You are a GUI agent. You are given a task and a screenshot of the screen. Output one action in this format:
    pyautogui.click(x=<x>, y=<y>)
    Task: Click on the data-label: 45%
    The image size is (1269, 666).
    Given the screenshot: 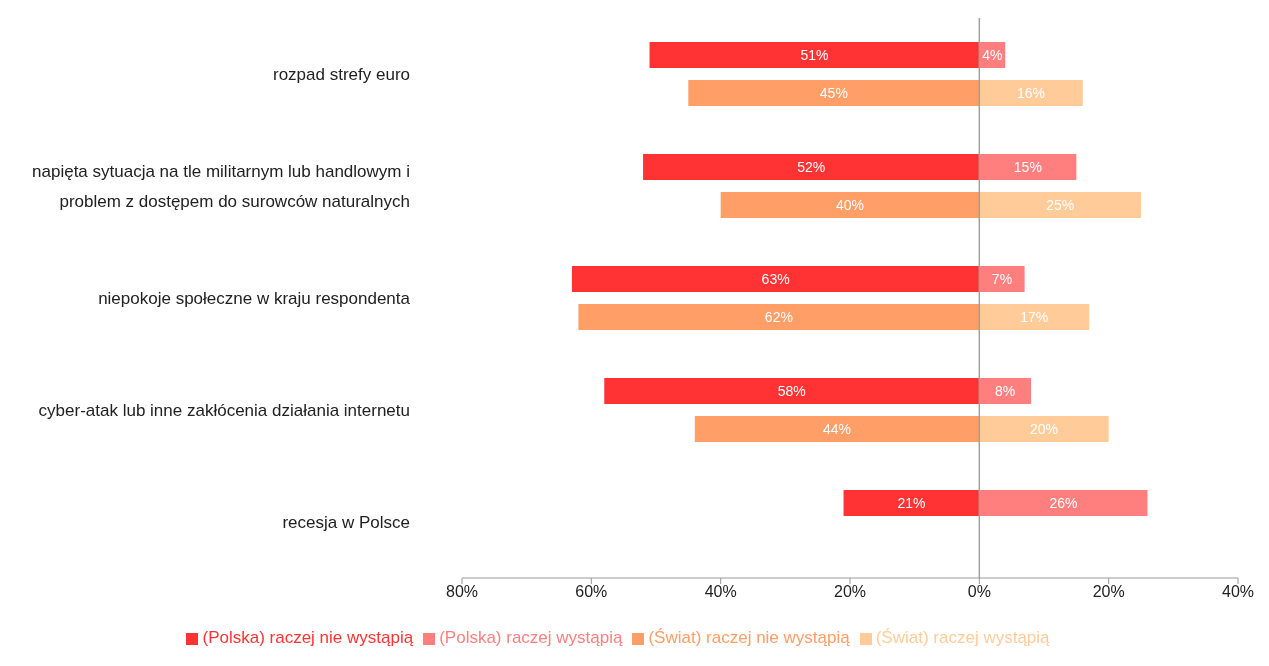 What is the action you would take?
    pyautogui.click(x=833, y=92)
    